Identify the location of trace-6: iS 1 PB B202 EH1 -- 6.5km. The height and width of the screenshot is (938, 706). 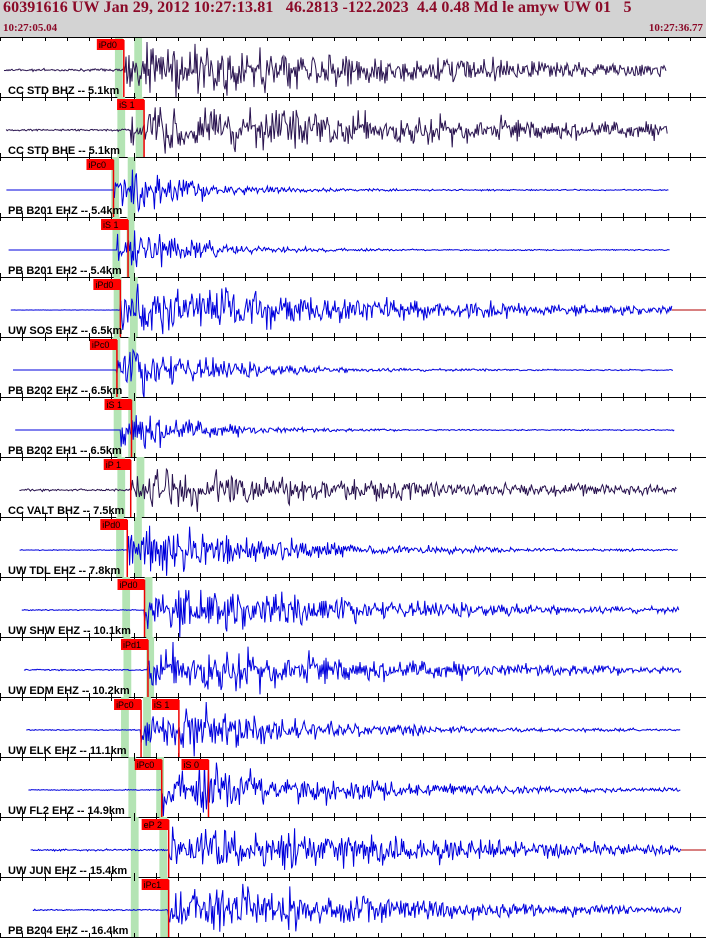
(353, 427).